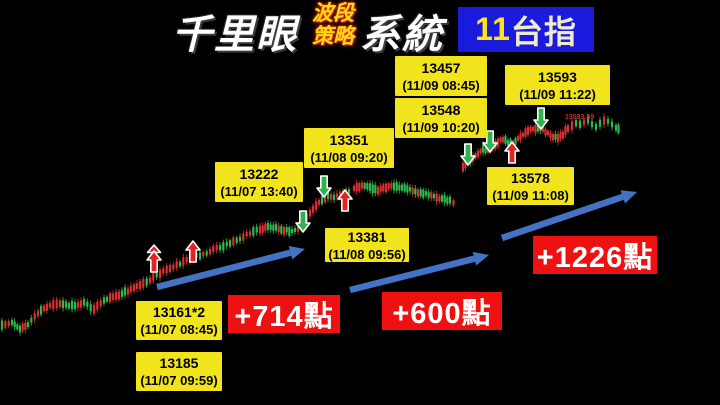 This screenshot has width=720, height=405. I want to click on price-value: 13593, so click(557, 76).